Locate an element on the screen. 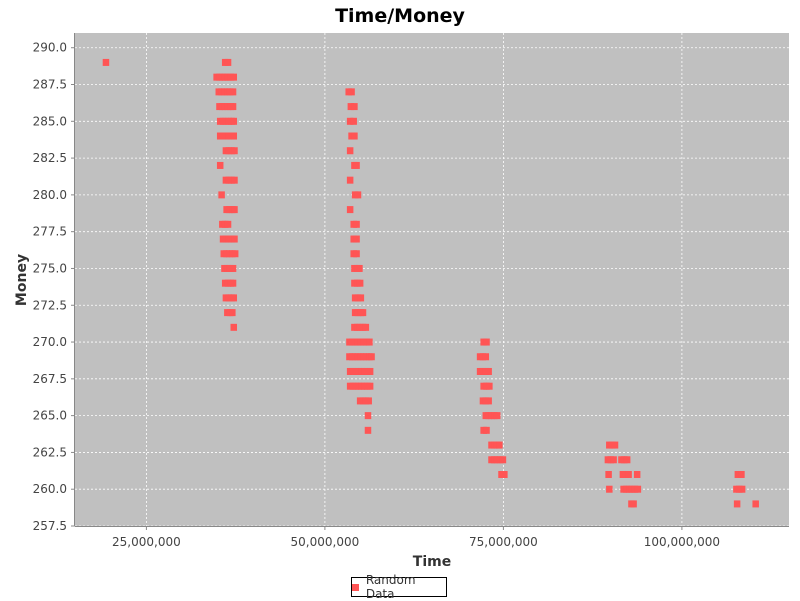 The height and width of the screenshot is (601, 800). x-tick-label: 100,000,000 is located at coordinates (682, 542).